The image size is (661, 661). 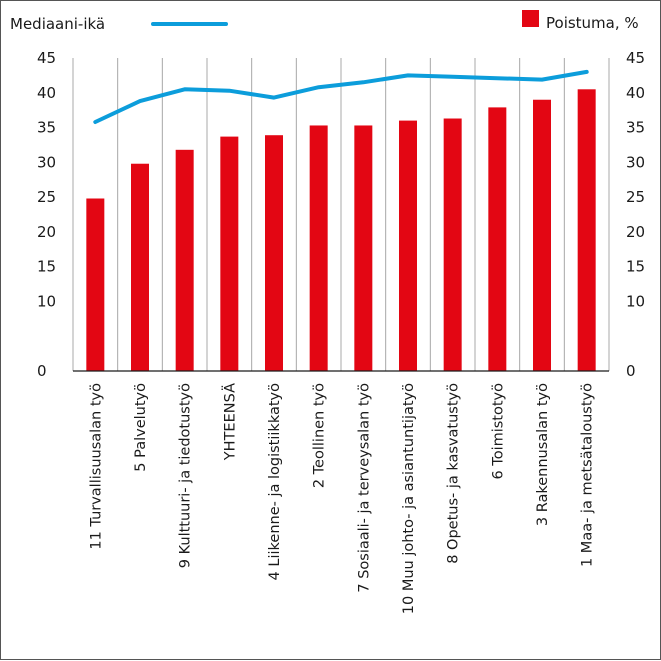 I want to click on right-tick-label: 25, so click(x=635, y=197).